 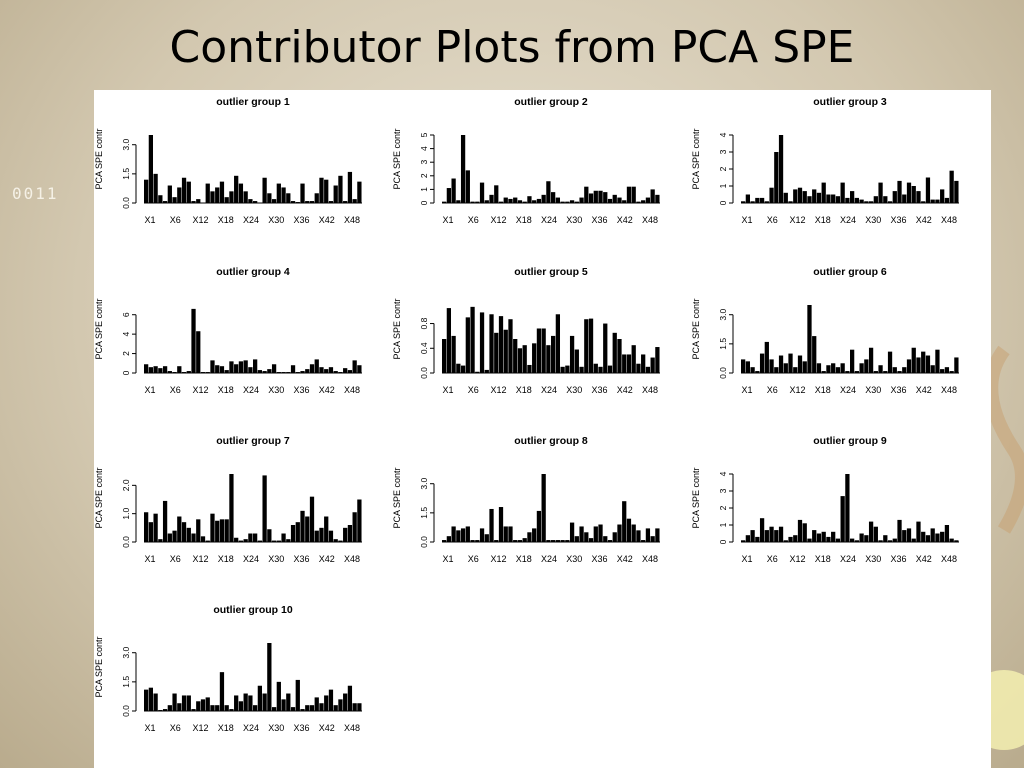 I want to click on x-tick-label: X36, so click(x=898, y=220).